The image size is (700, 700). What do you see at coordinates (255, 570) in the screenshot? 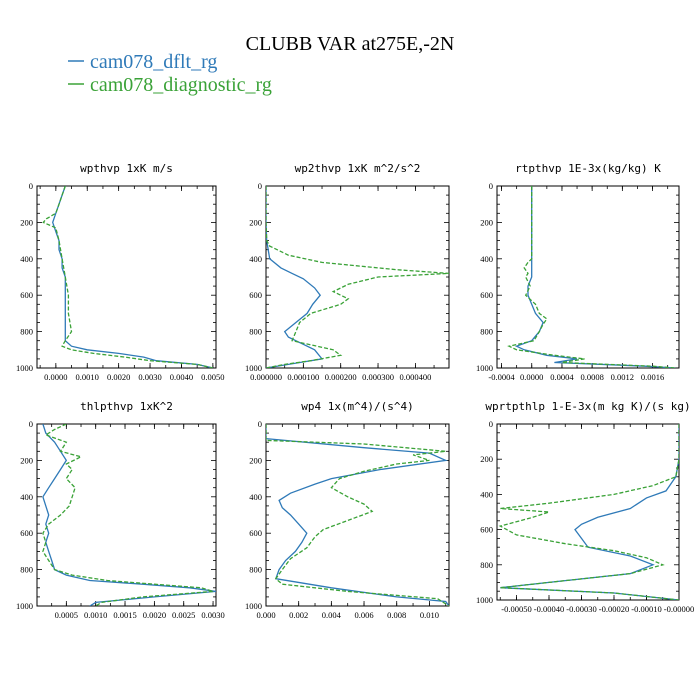
I see `y-tick-label-wp4: 800` at bounding box center [255, 570].